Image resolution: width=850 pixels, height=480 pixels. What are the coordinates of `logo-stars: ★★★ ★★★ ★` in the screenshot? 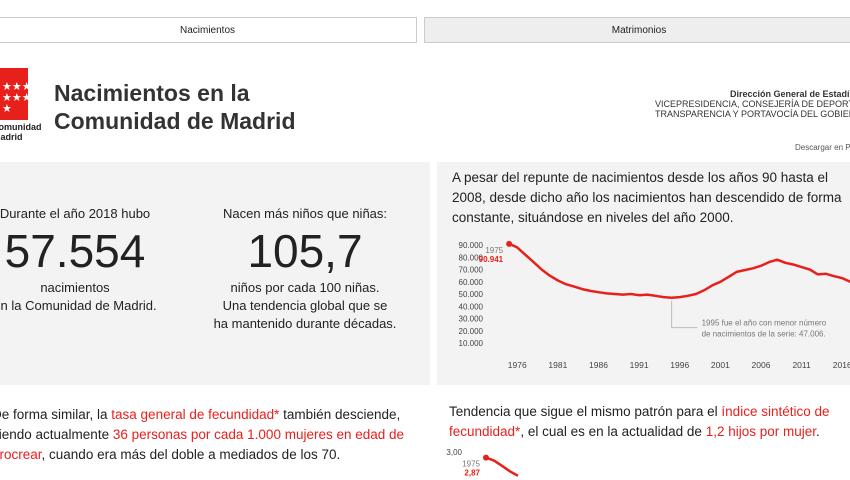 It's located at (17, 98).